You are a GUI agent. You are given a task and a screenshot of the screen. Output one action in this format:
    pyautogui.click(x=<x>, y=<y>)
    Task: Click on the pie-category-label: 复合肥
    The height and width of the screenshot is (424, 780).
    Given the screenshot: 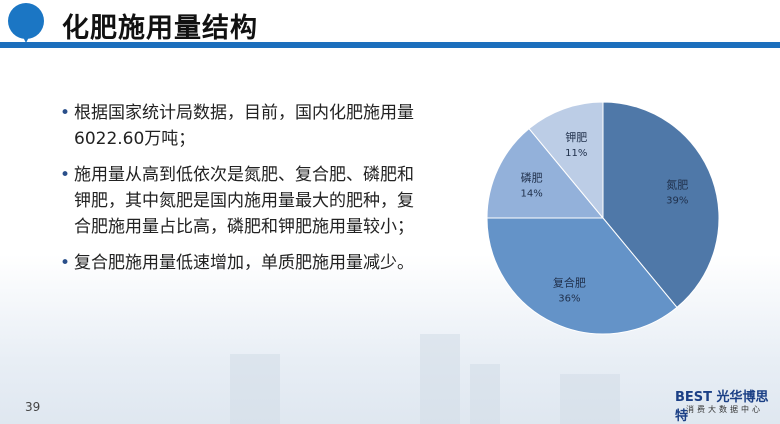 What is the action you would take?
    pyautogui.click(x=569, y=282)
    